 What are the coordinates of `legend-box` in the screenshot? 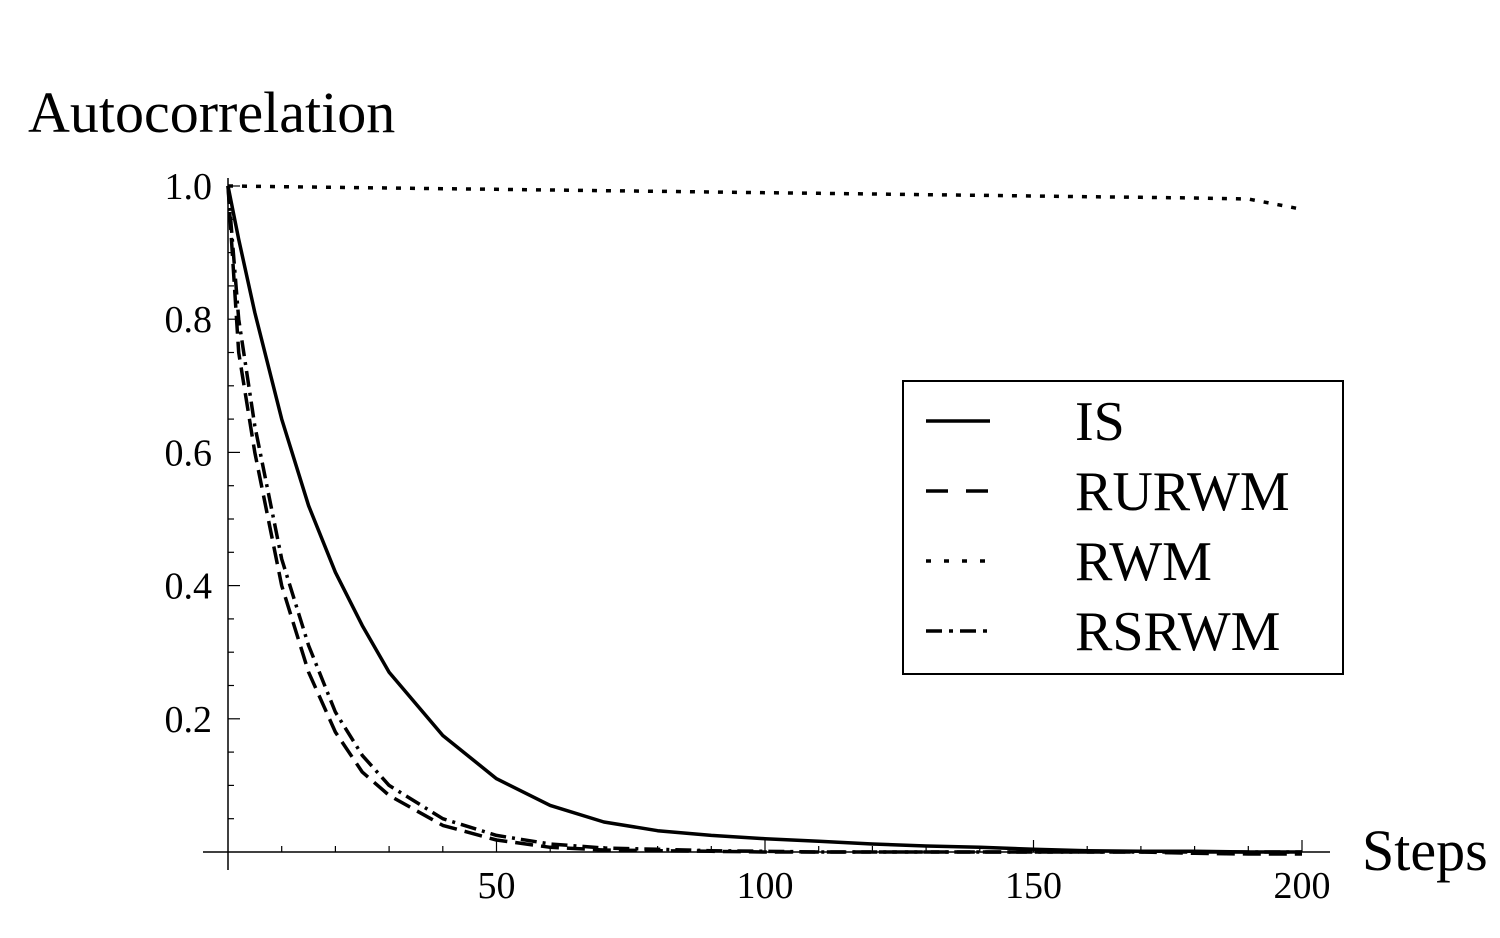 It's located at (1123, 527).